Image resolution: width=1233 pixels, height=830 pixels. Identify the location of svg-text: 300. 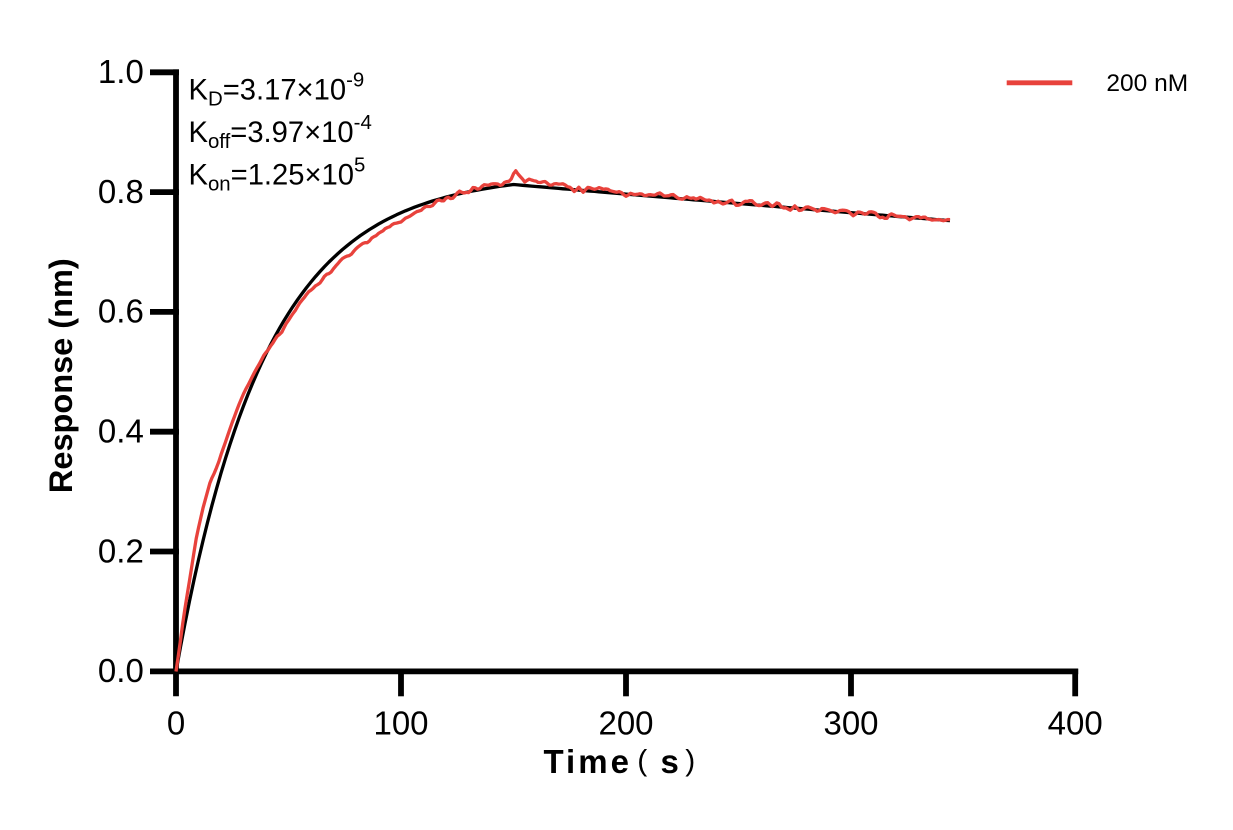
(850, 723).